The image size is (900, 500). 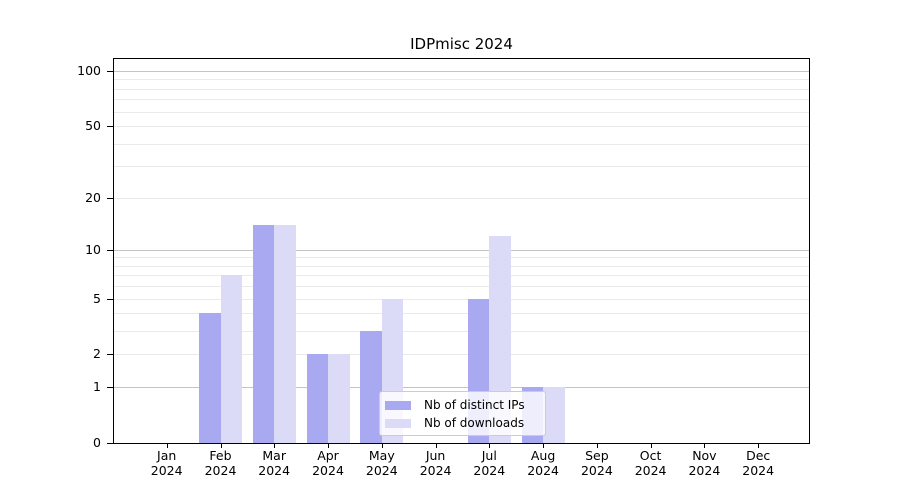 I want to click on x-tick-label-apr: Apr 2024, so click(x=328, y=463).